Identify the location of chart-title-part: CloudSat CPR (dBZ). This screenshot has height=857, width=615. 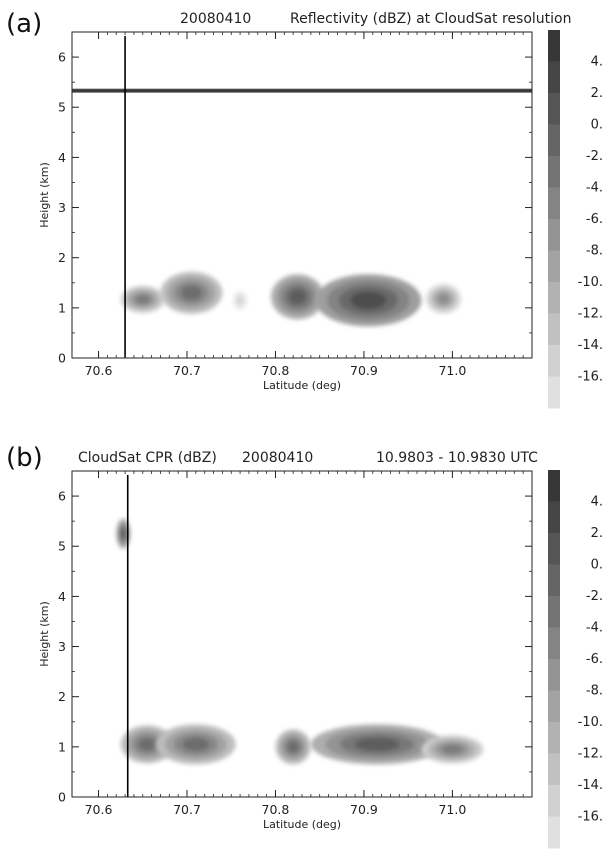
(147, 458).